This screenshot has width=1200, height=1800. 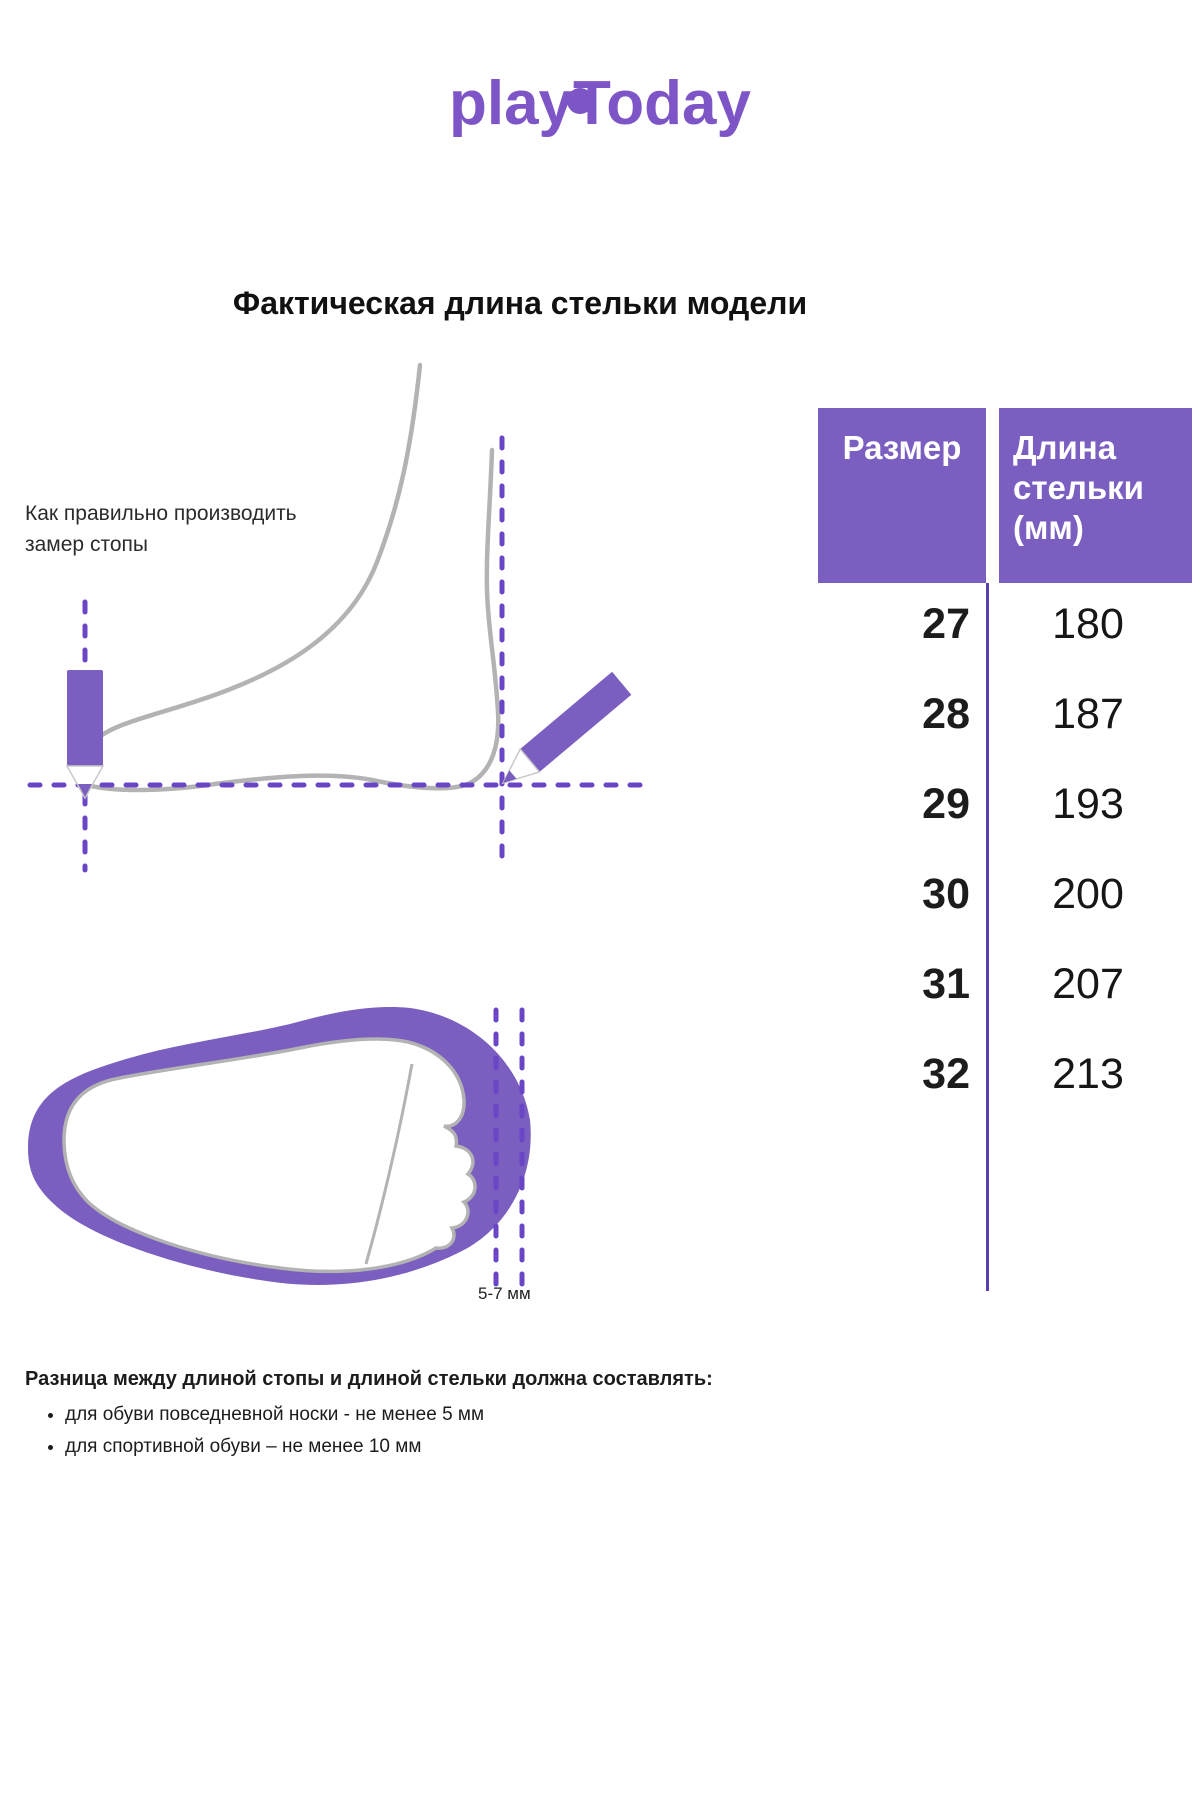 I want to click on page-title: Фактическая длина стельки модели, so click(x=520, y=303).